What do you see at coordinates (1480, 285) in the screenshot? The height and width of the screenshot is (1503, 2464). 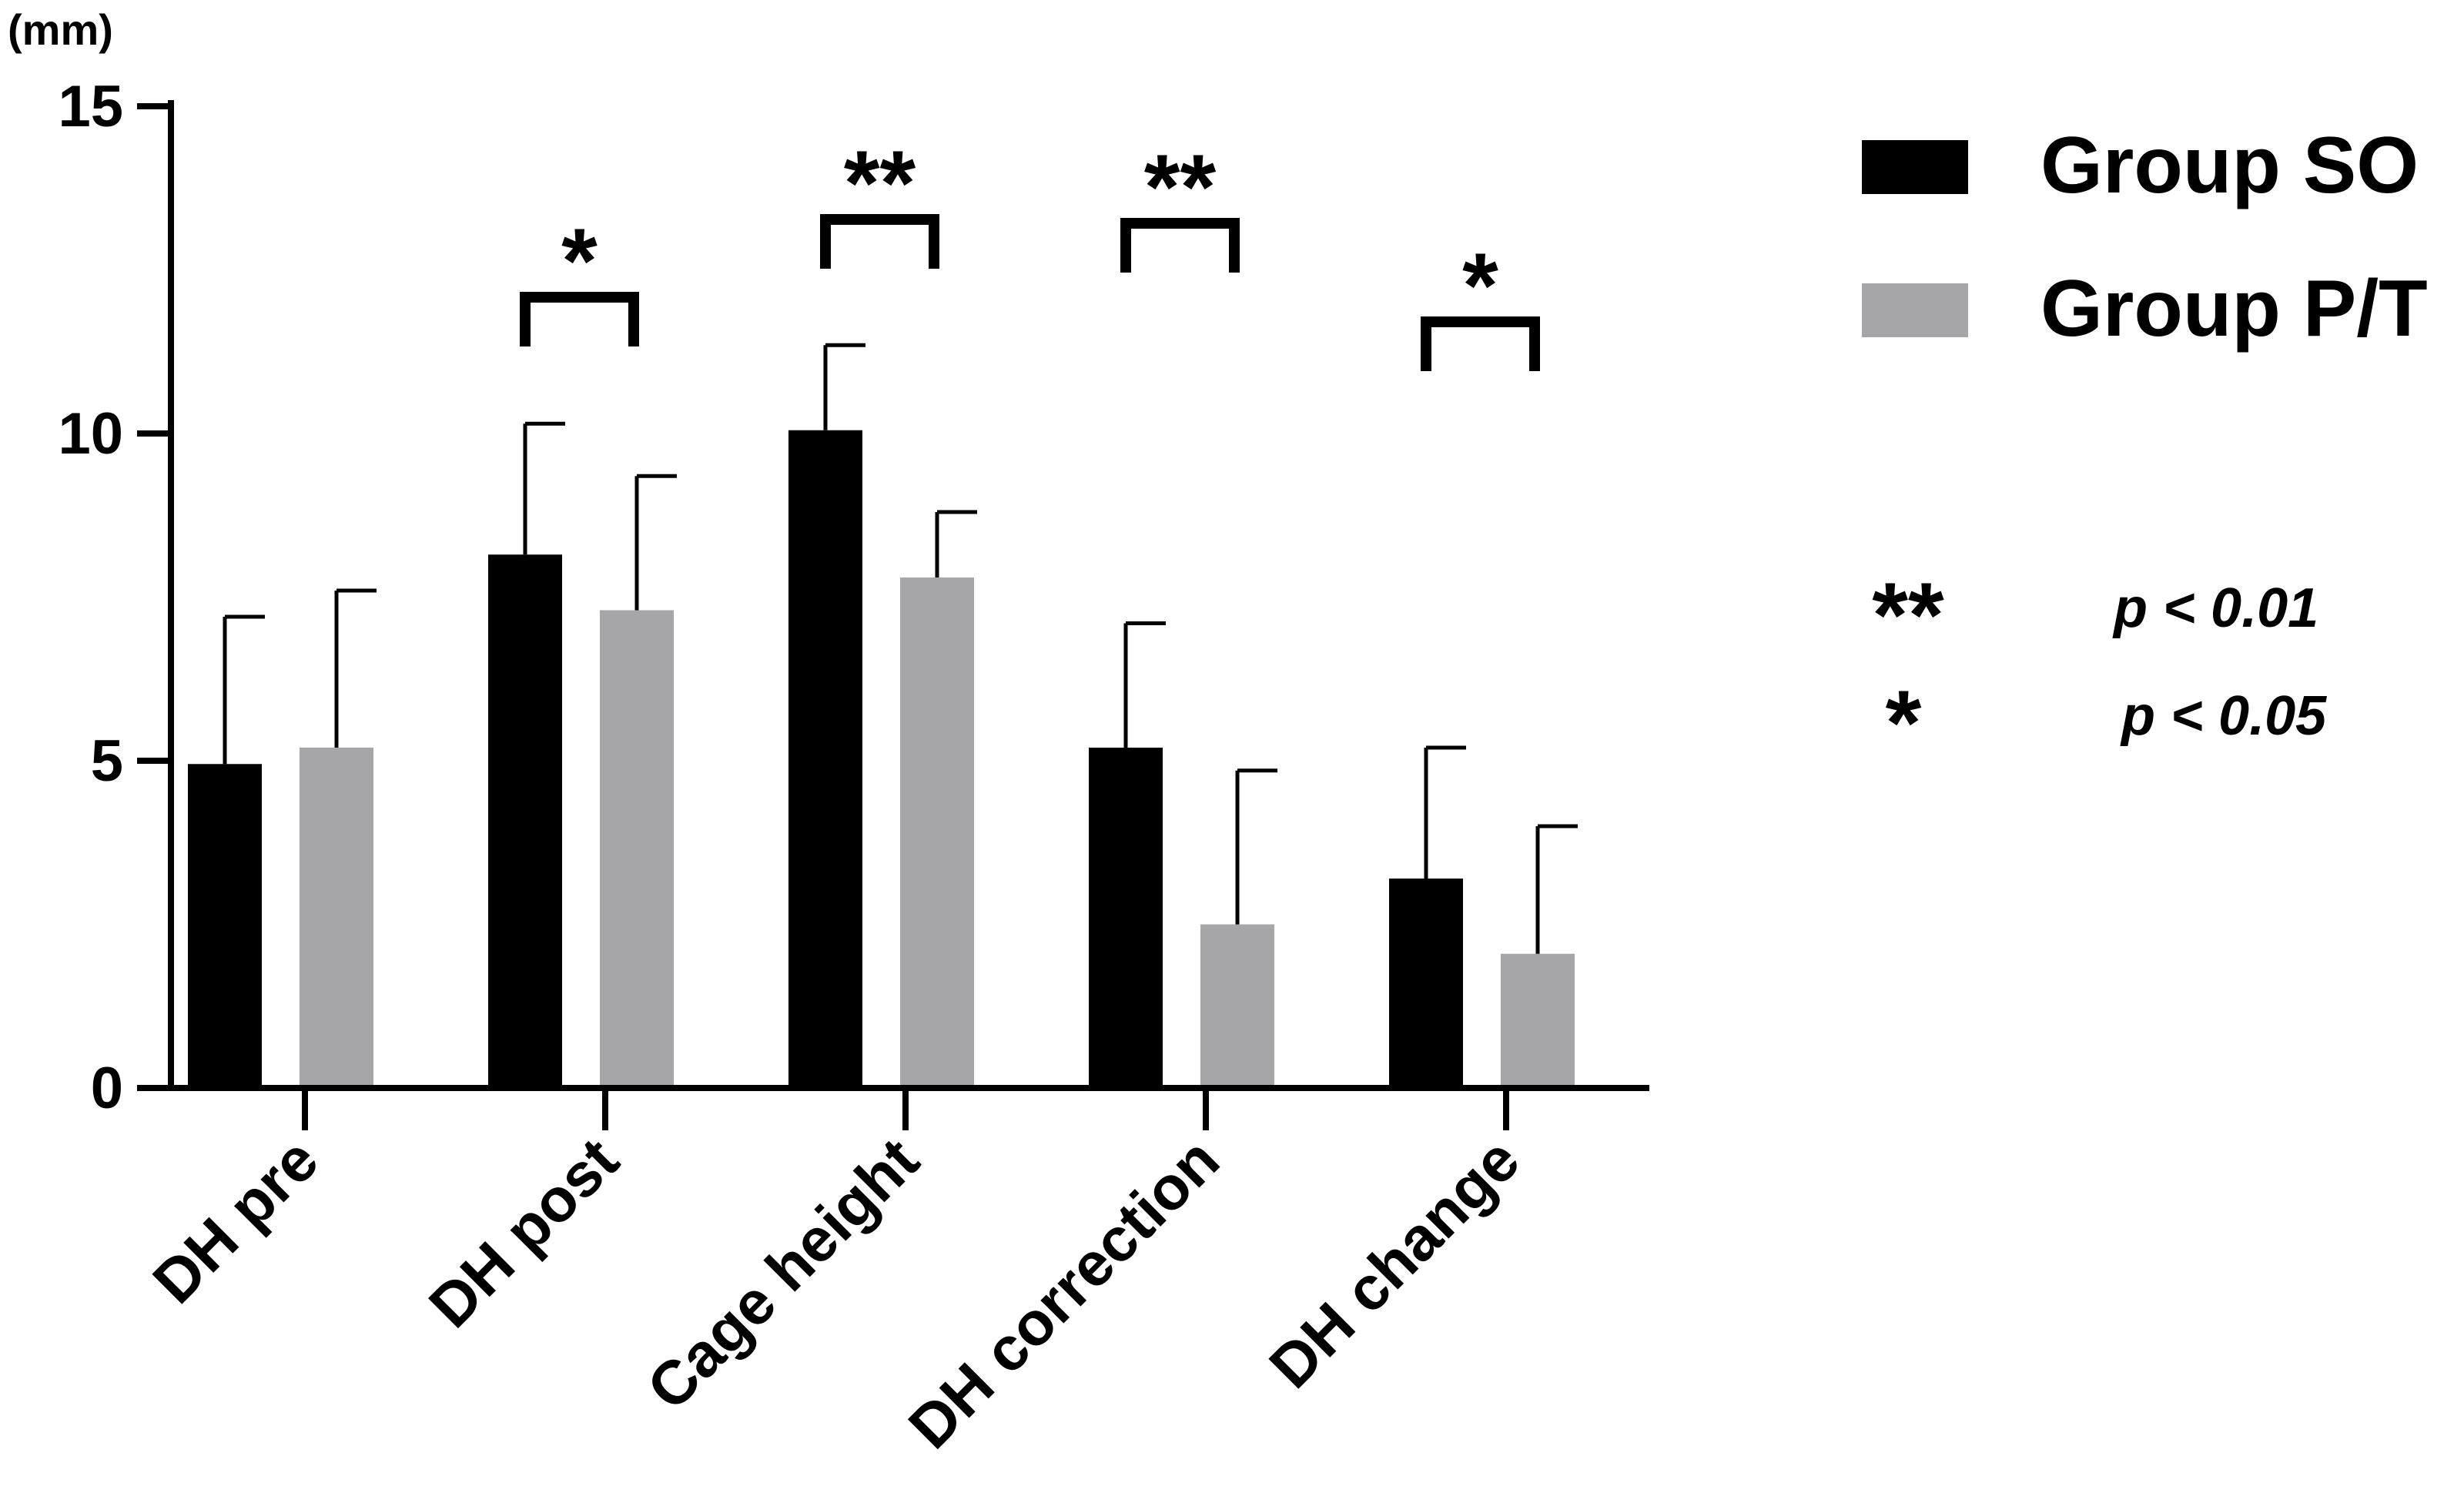 I see `significance-label-dh-change: *` at bounding box center [1480, 285].